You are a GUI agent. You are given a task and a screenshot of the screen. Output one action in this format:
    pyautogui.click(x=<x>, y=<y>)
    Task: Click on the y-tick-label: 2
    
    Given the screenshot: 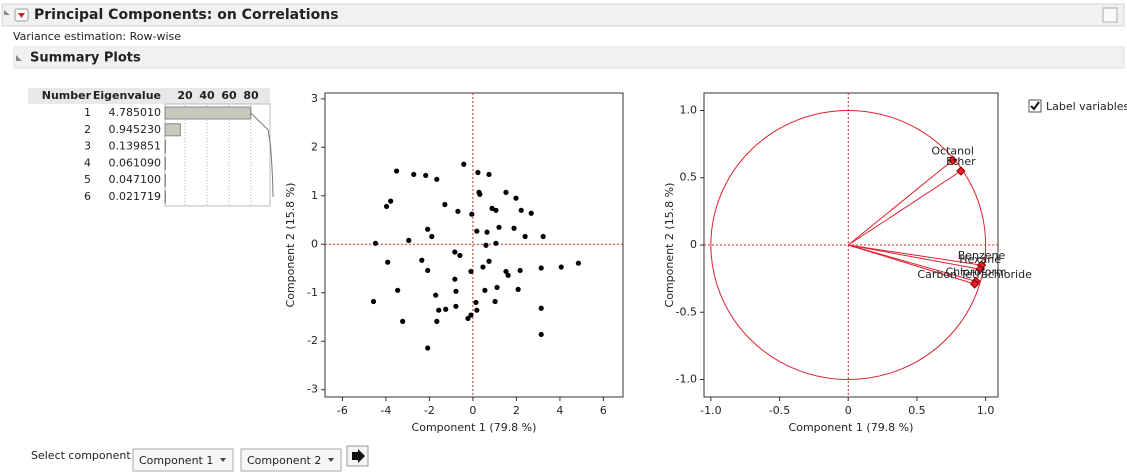 What is the action you would take?
    pyautogui.click(x=314, y=146)
    